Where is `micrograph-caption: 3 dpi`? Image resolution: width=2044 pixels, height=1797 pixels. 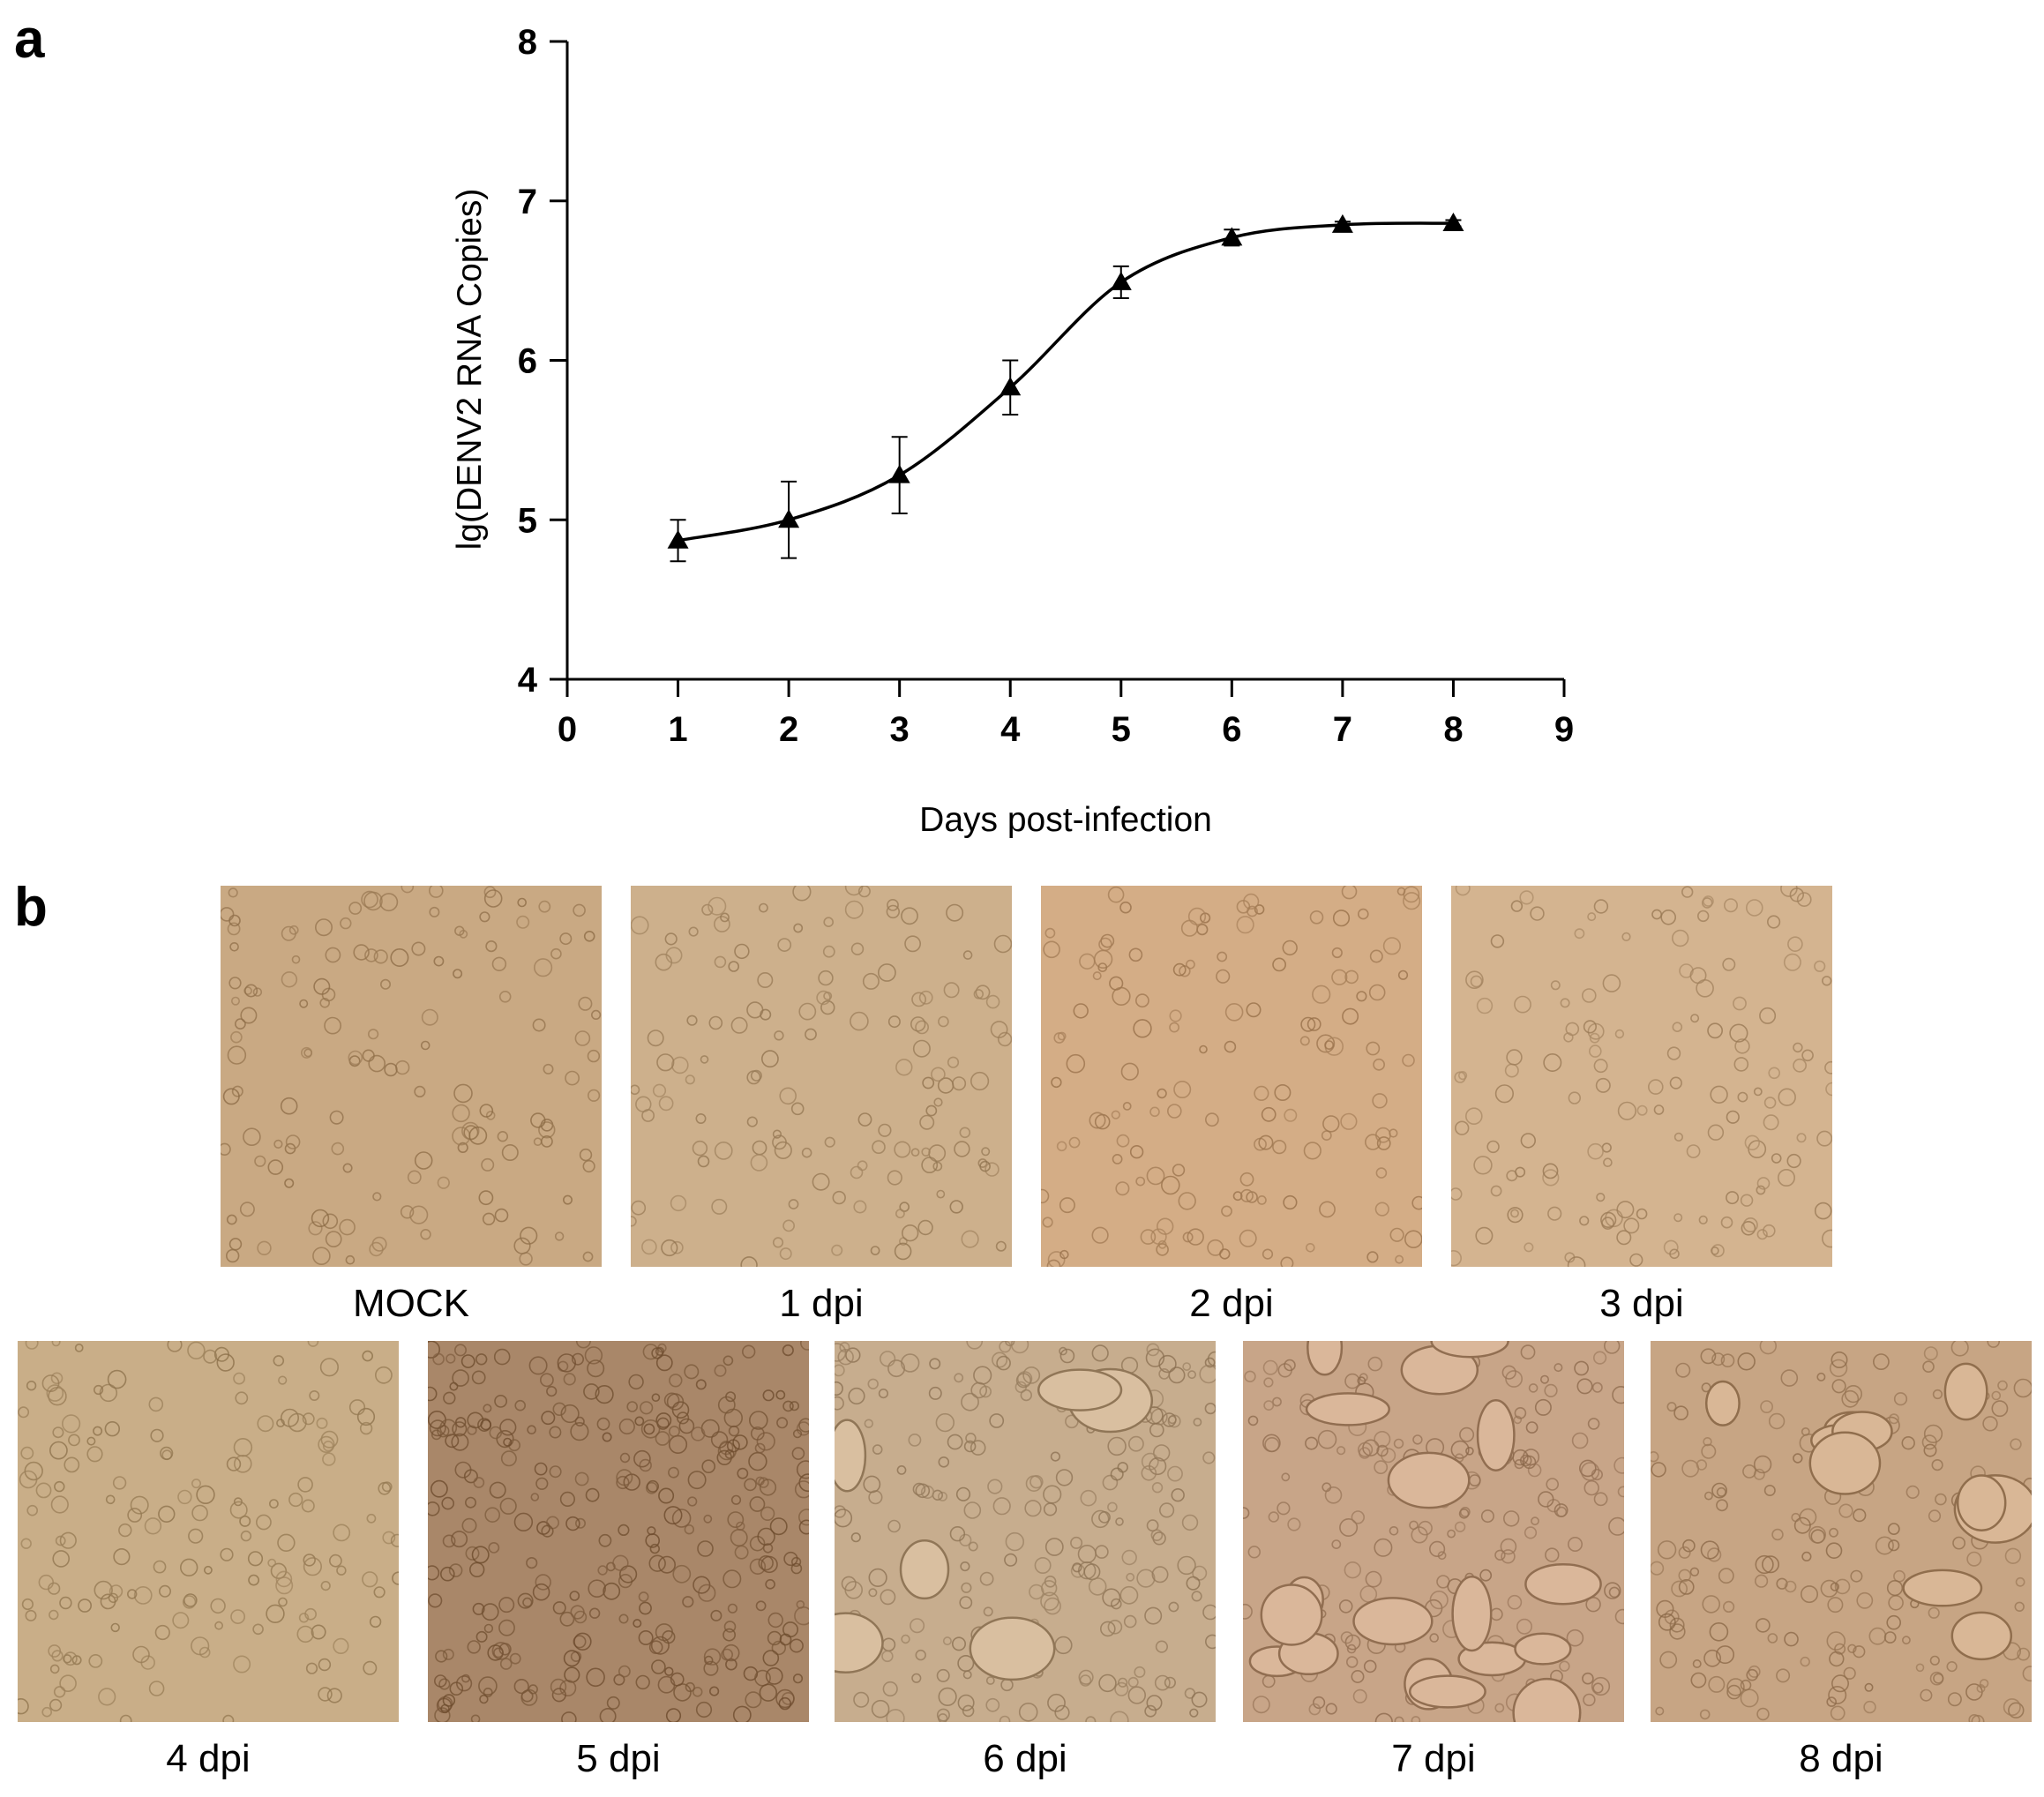 micrograph-caption: 3 dpi is located at coordinates (1641, 1303).